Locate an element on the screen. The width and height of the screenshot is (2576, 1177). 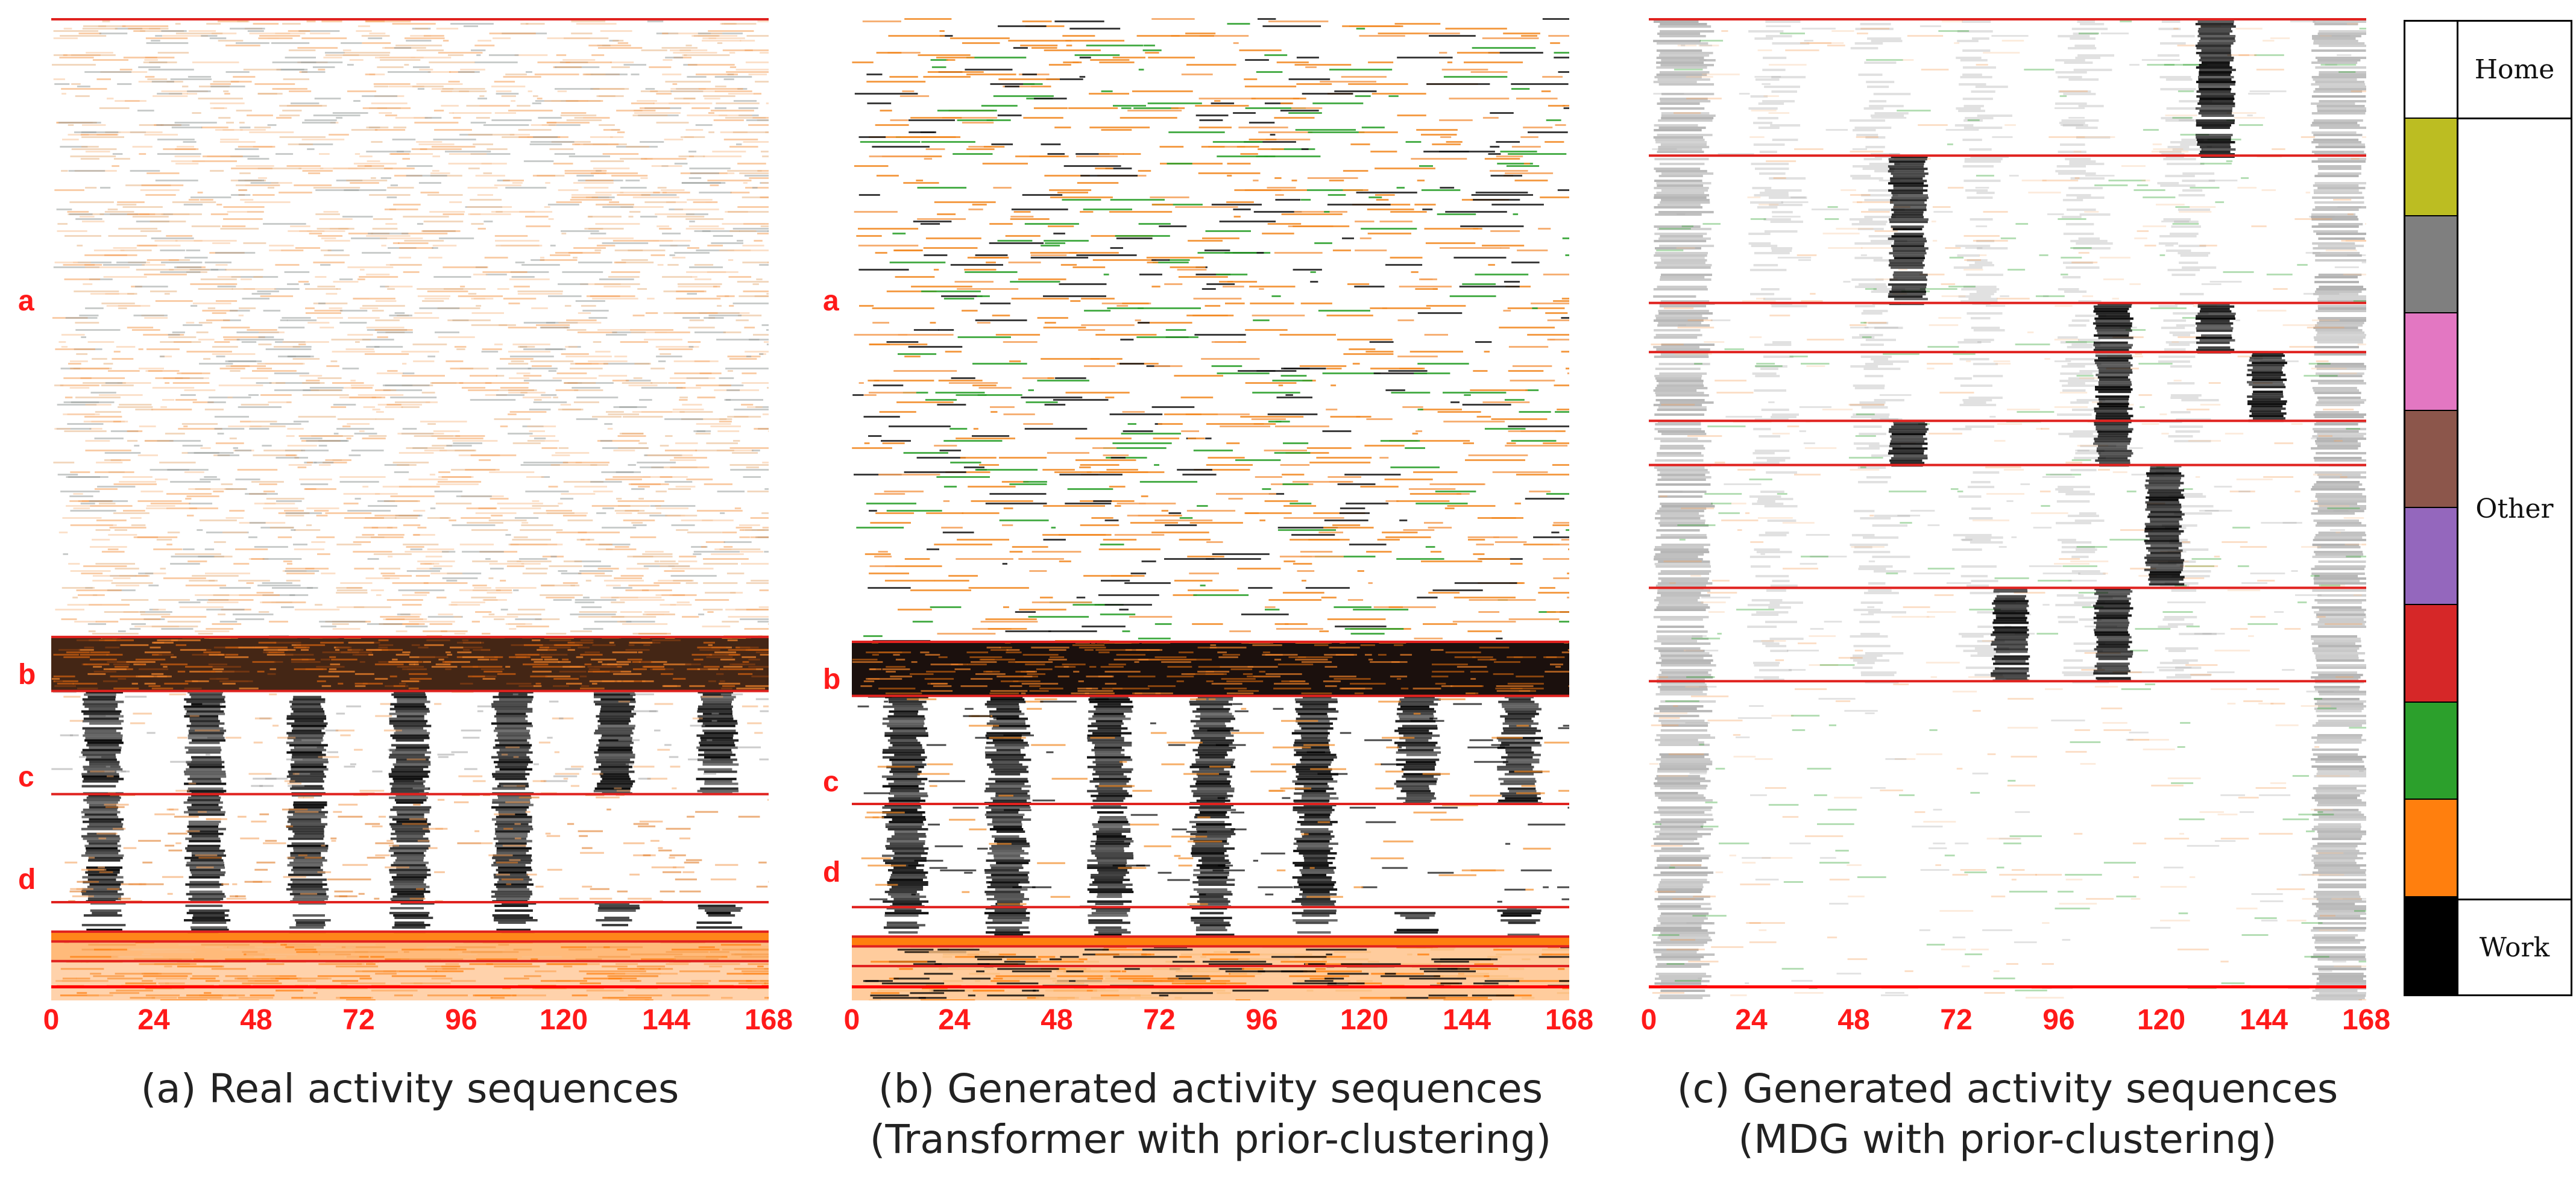
cluster-boundary is located at coordinates (410, 902).